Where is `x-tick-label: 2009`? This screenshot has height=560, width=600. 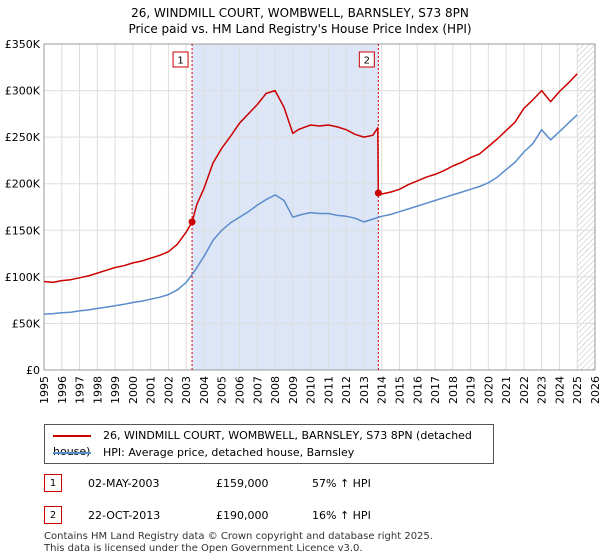 x-tick-label: 2009 is located at coordinates (293, 390).